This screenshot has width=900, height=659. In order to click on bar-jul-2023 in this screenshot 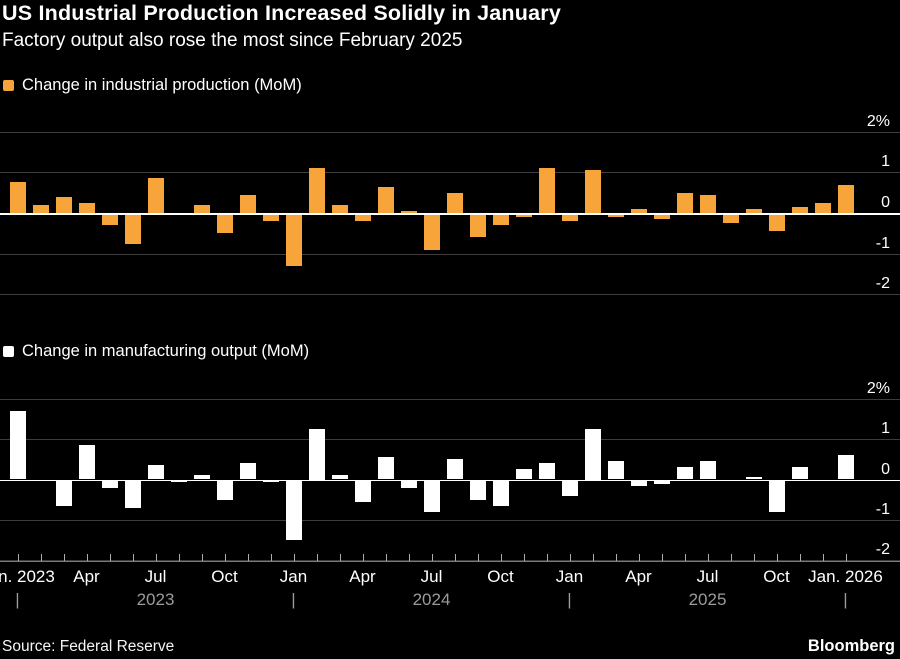, I will do `click(155, 472)`.